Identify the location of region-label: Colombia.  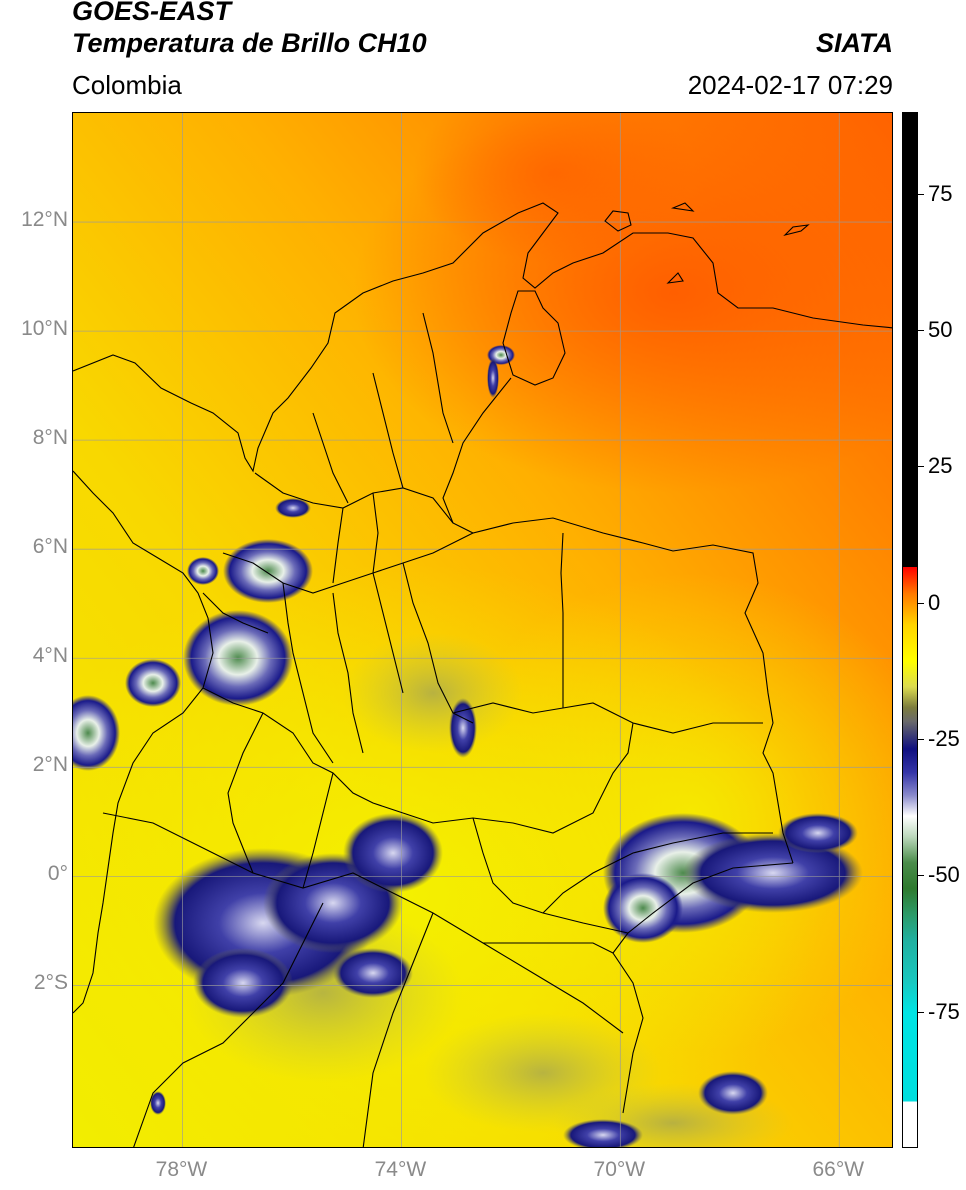
(127, 85).